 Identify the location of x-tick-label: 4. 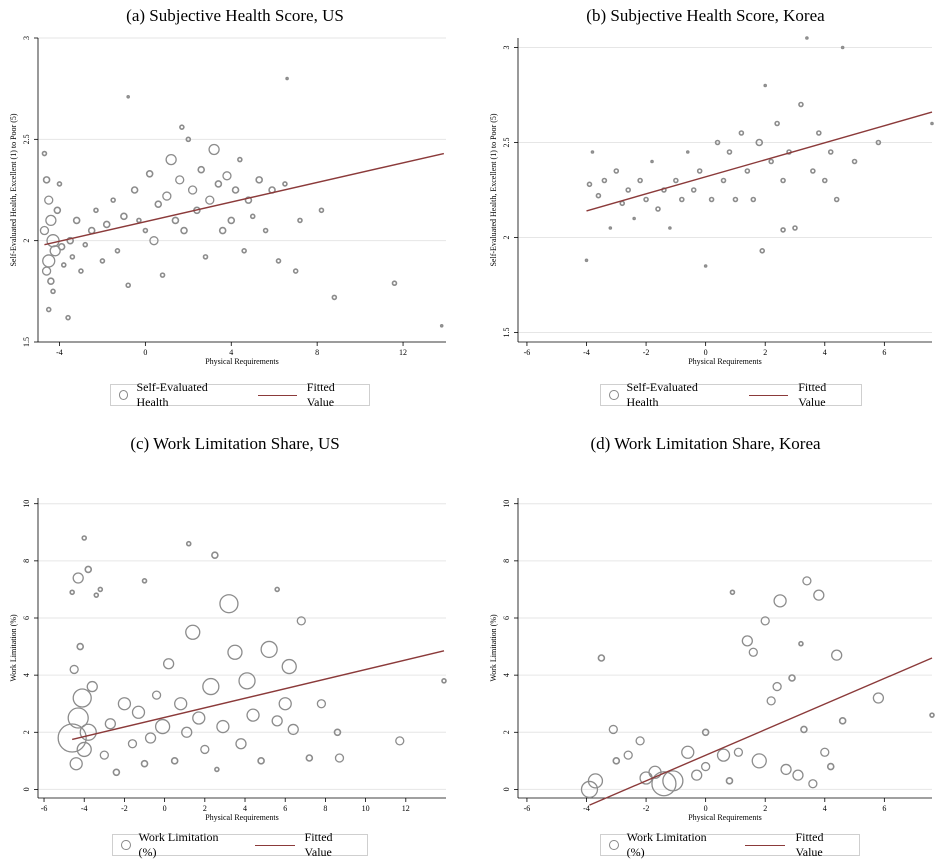
(245, 808).